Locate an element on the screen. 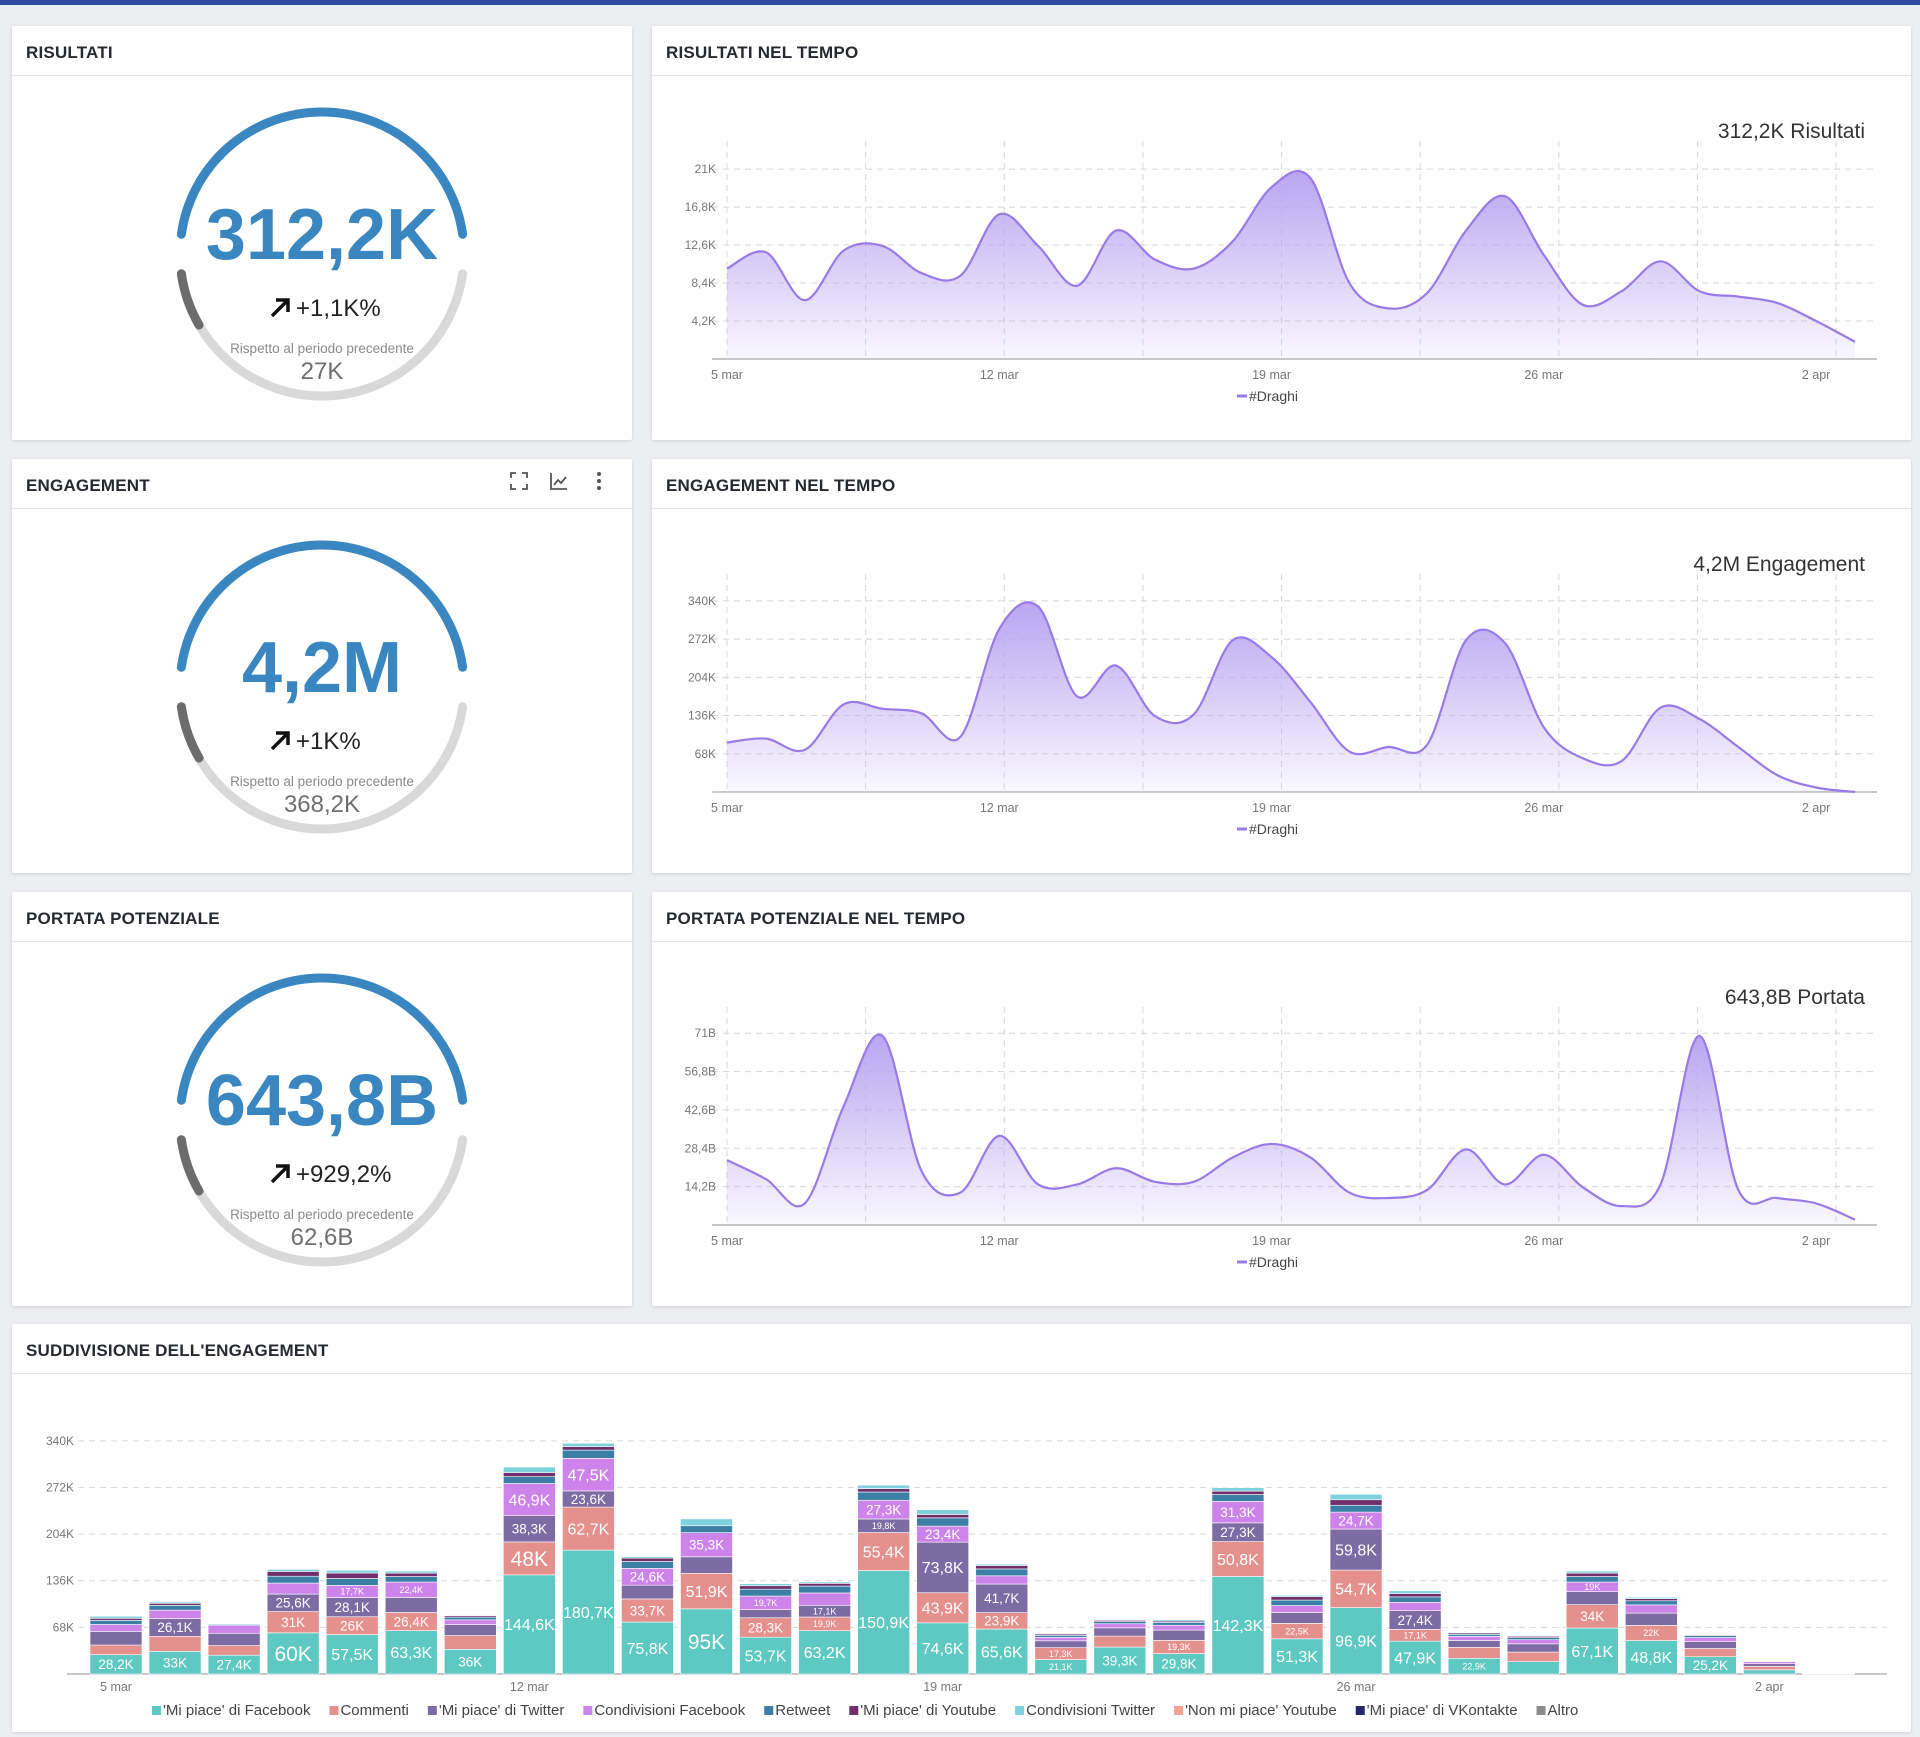  bar-segment-label: 95K is located at coordinates (706, 1642).